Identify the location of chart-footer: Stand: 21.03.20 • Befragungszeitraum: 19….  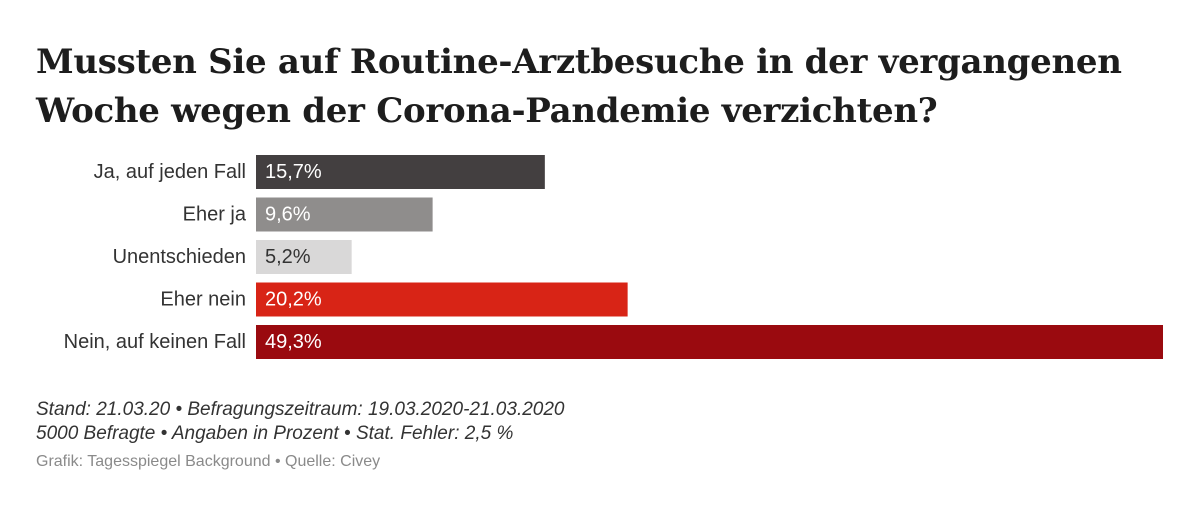
(300, 434).